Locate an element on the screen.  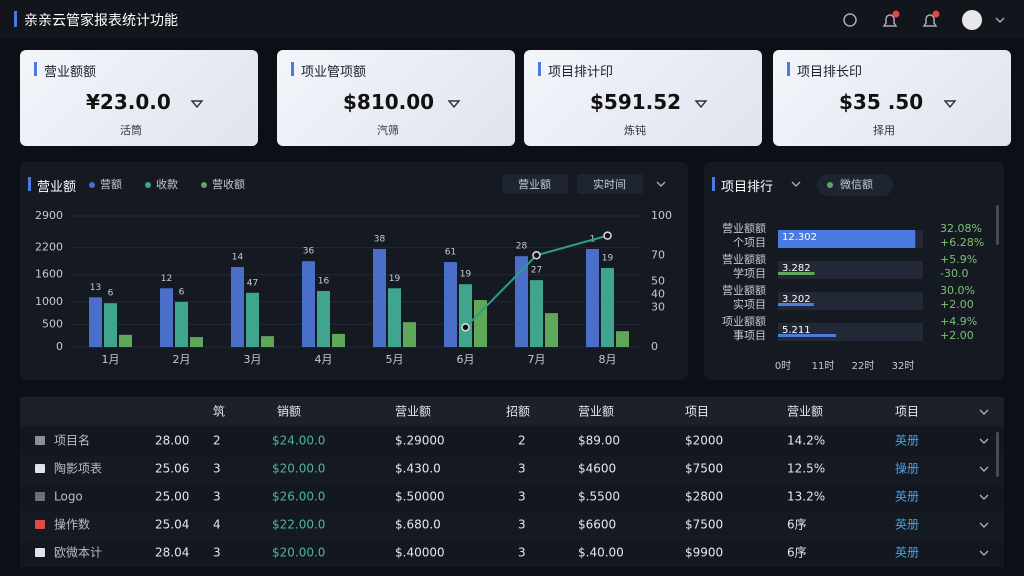
table-cell: $.40000 is located at coordinates (420, 553).